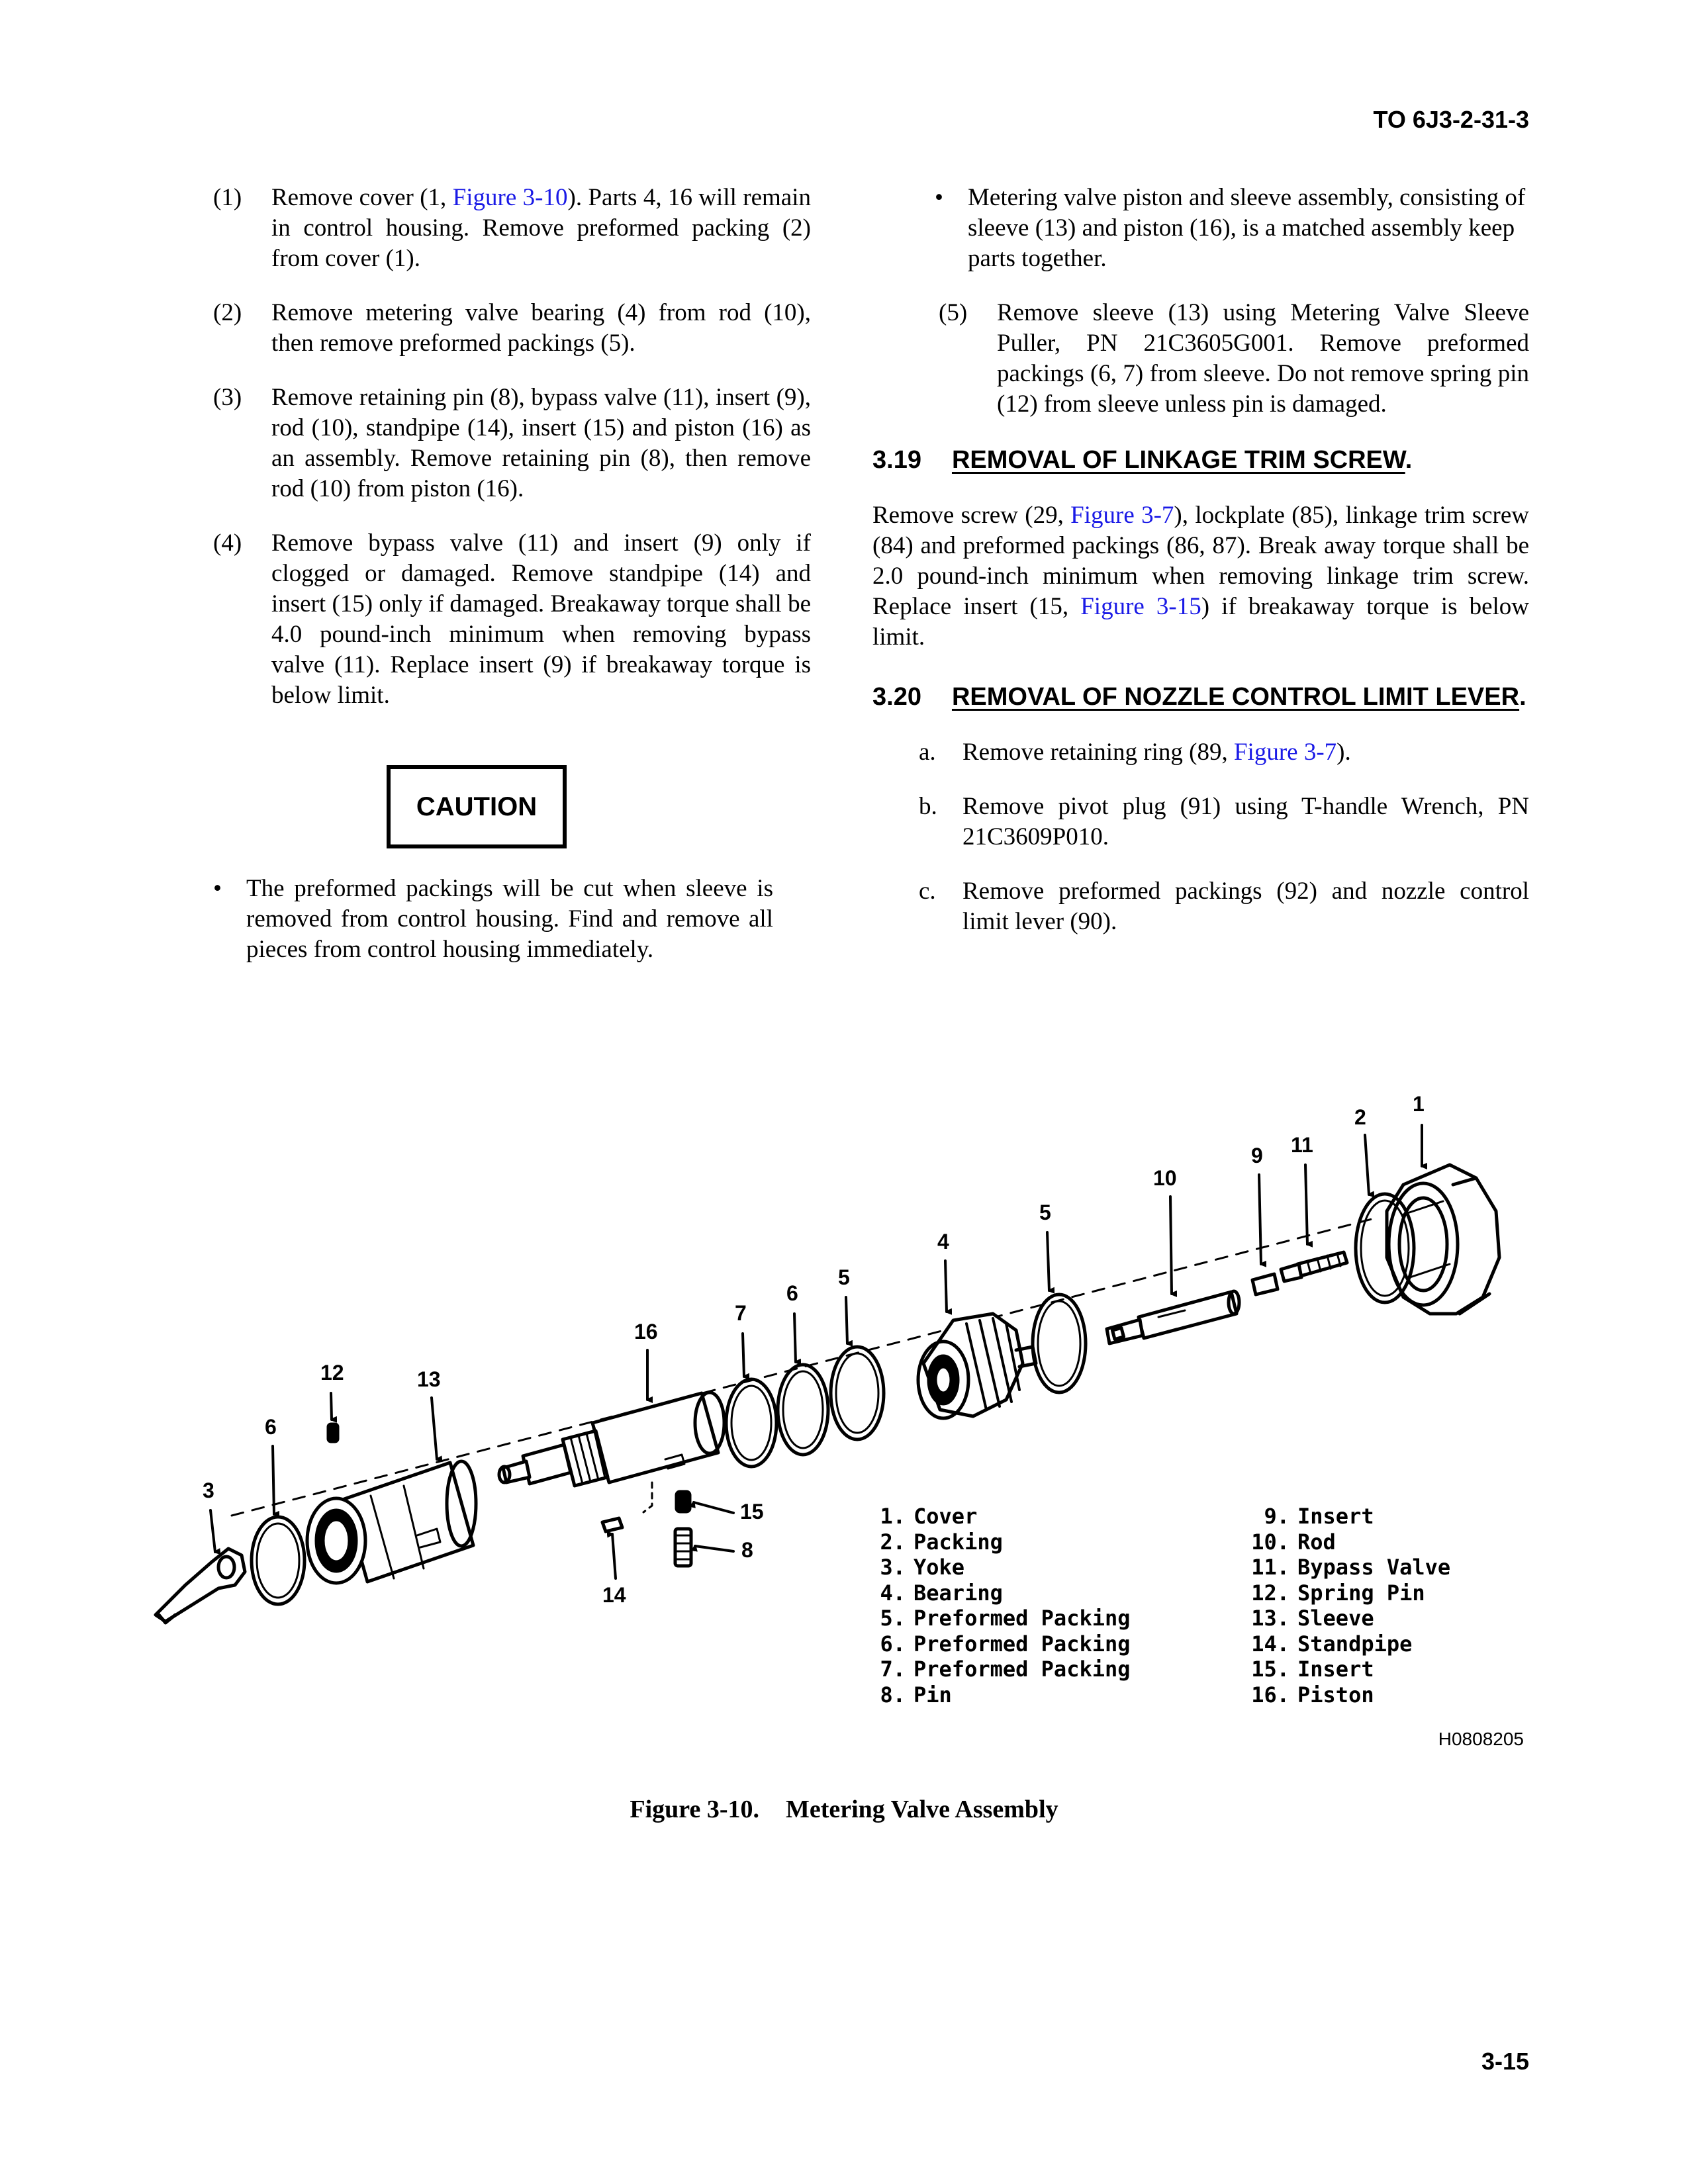  Describe the element at coordinates (893, 1593) in the screenshot. I see `legend-number: 4.` at that location.